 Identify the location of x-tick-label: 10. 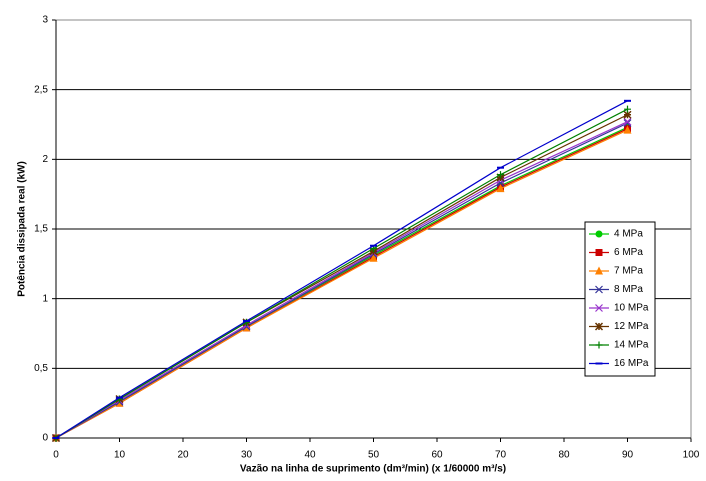
(120, 455).